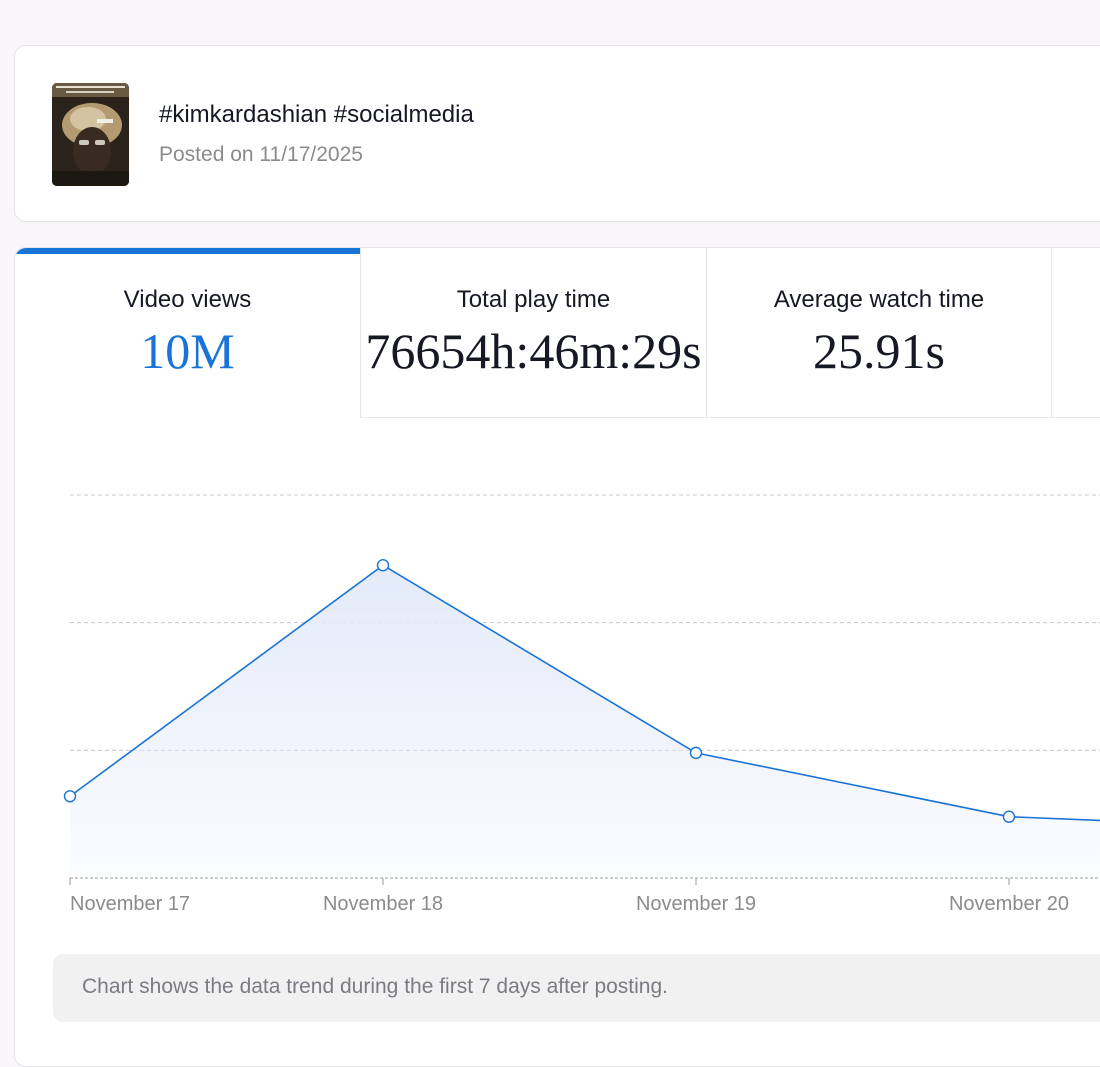  Describe the element at coordinates (533, 299) in the screenshot. I see `tab-label: Total play time` at that location.